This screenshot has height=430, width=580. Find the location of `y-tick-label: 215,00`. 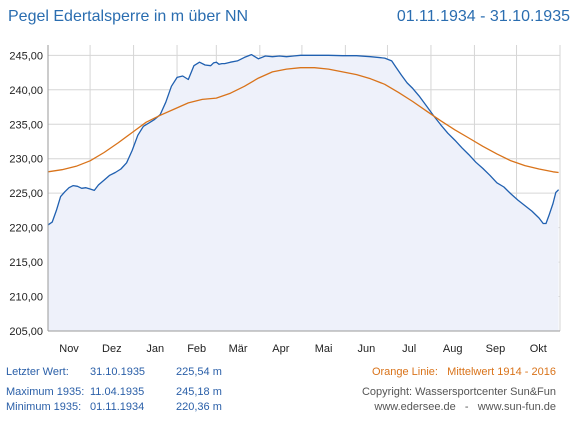

y-tick-label: 215,00 is located at coordinates (26, 263).